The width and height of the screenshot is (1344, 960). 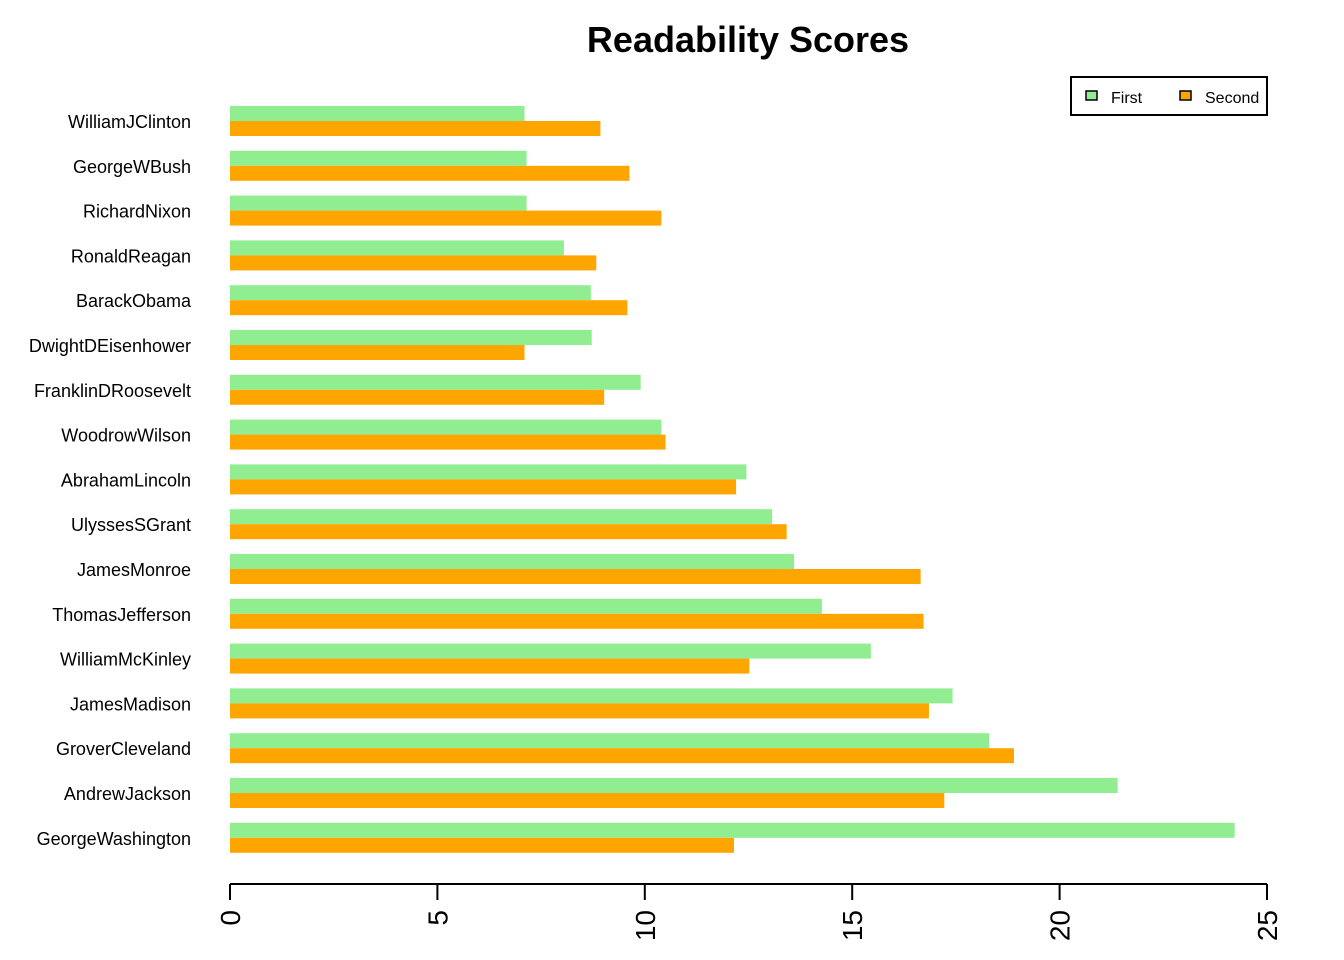 What do you see at coordinates (377, 113) in the screenshot?
I see `bar-first-WilliamJClinton` at bounding box center [377, 113].